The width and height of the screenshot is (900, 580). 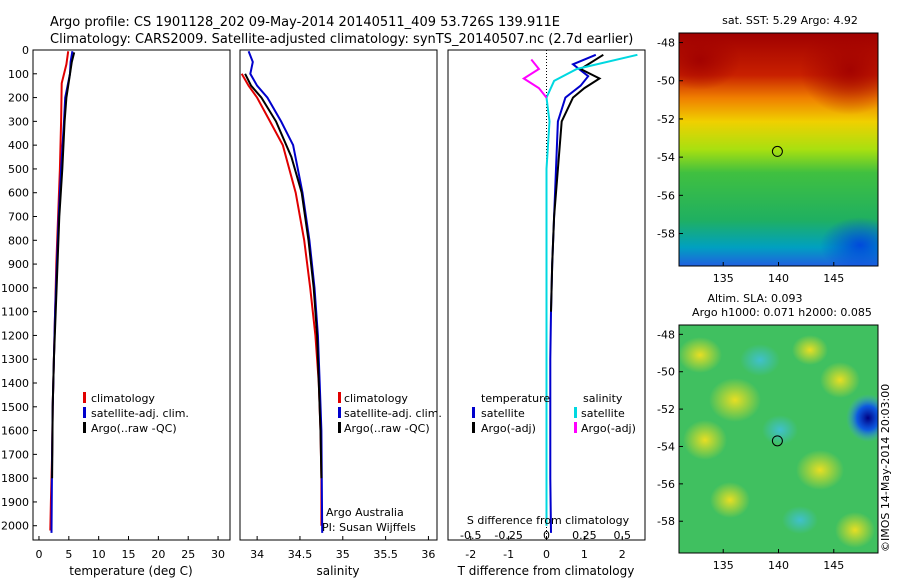 I want to click on legend-title-temperature: temperature, so click(x=515, y=398).